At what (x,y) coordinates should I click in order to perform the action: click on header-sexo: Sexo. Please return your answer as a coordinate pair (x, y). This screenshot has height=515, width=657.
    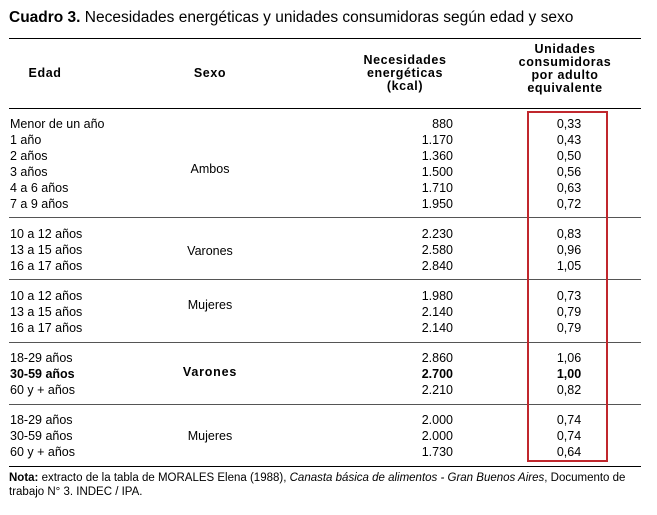
    Looking at the image, I should click on (210, 73).